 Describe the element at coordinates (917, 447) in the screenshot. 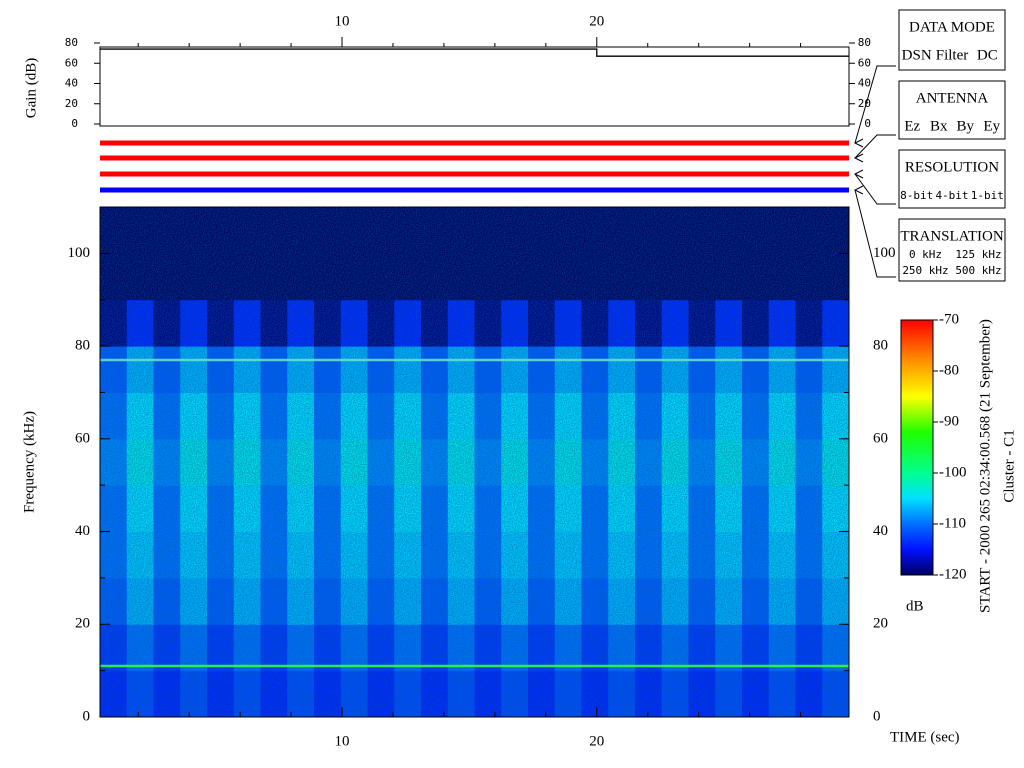

I see `colorbar` at that location.